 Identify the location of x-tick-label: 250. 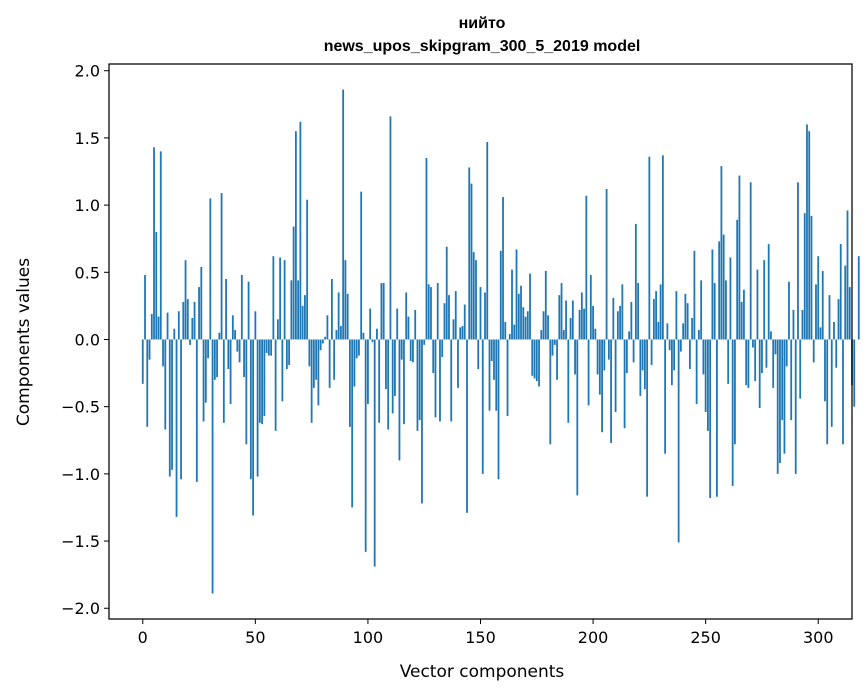
(705, 637).